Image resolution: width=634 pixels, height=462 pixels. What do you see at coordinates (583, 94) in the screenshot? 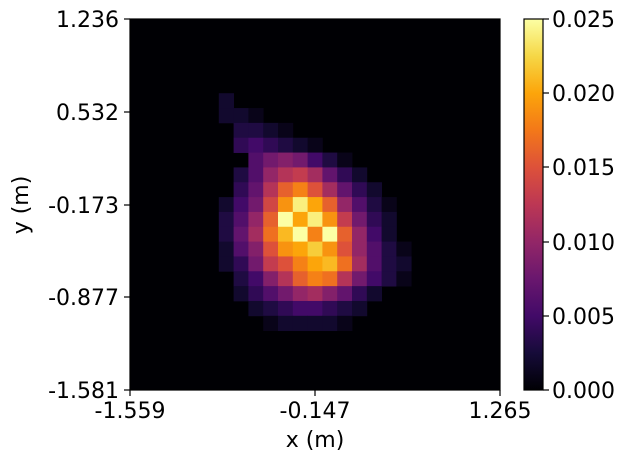
I see `colorbar-tick-label: 0.020` at bounding box center [583, 94].